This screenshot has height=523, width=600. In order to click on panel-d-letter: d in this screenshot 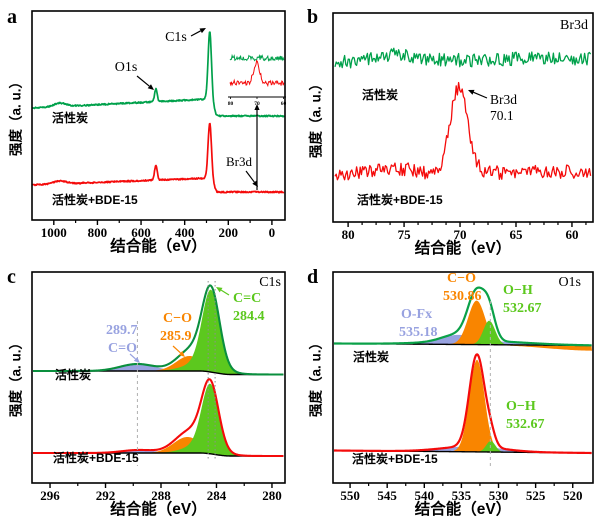, I will do `click(313, 277)`.